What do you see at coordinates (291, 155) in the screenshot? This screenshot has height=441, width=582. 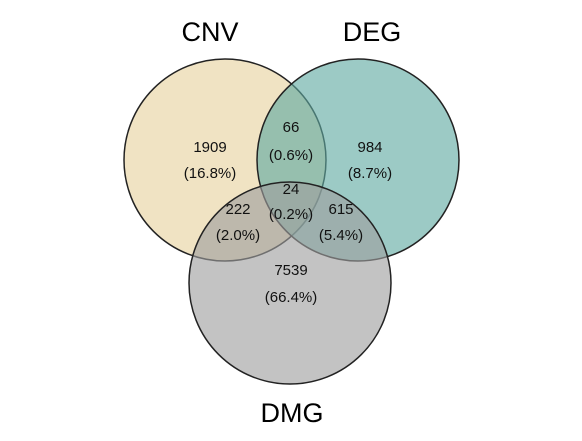 I see `cnv-deg-percent: (0.6%)` at bounding box center [291, 155].